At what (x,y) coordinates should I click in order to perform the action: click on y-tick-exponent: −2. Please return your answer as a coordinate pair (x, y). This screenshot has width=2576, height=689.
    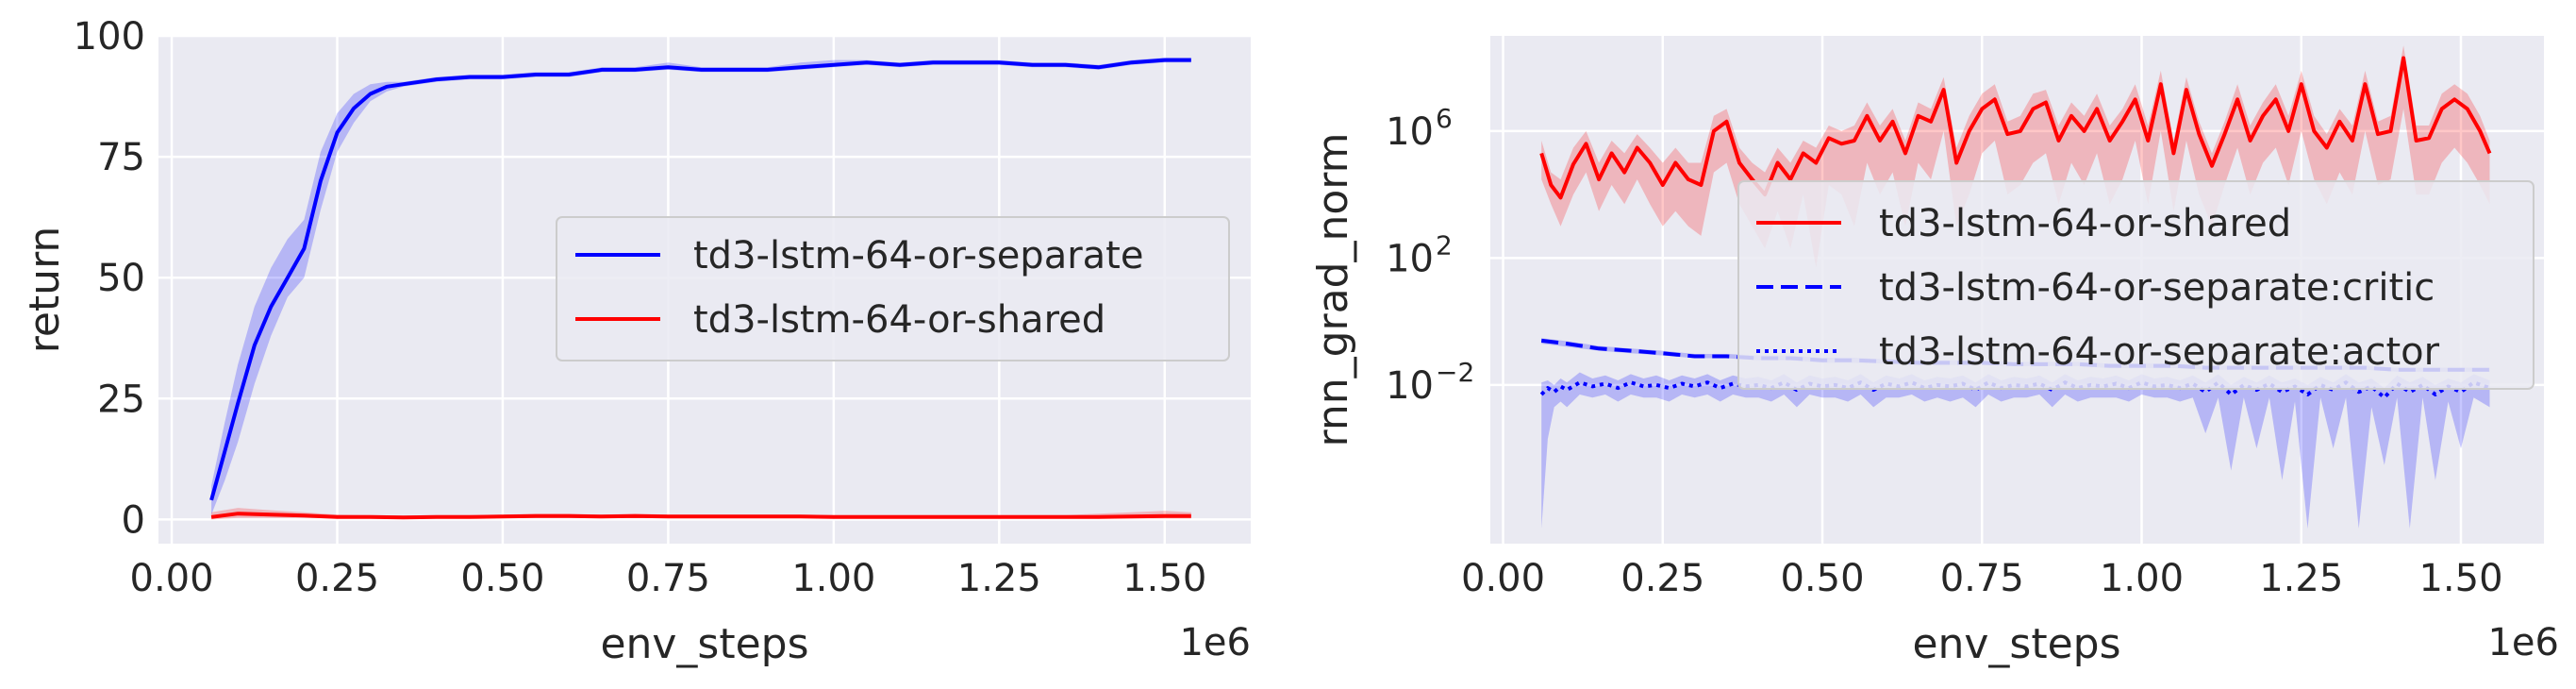
    Looking at the image, I should click on (1455, 372).